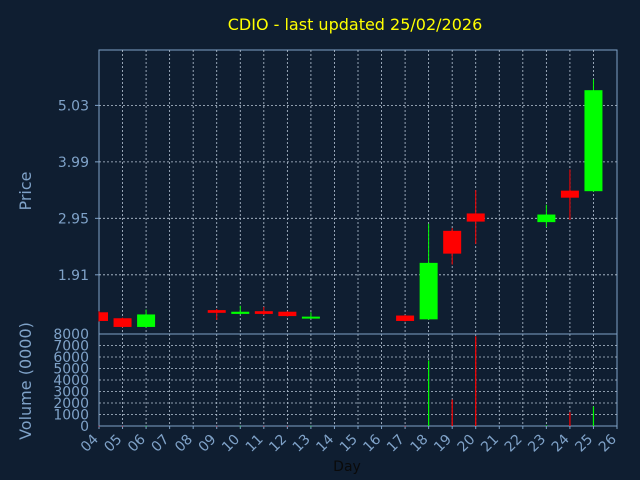 This screenshot has width=640, height=480. What do you see at coordinates (490, 444) in the screenshot?
I see `x-tick-label: 21` at bounding box center [490, 444].